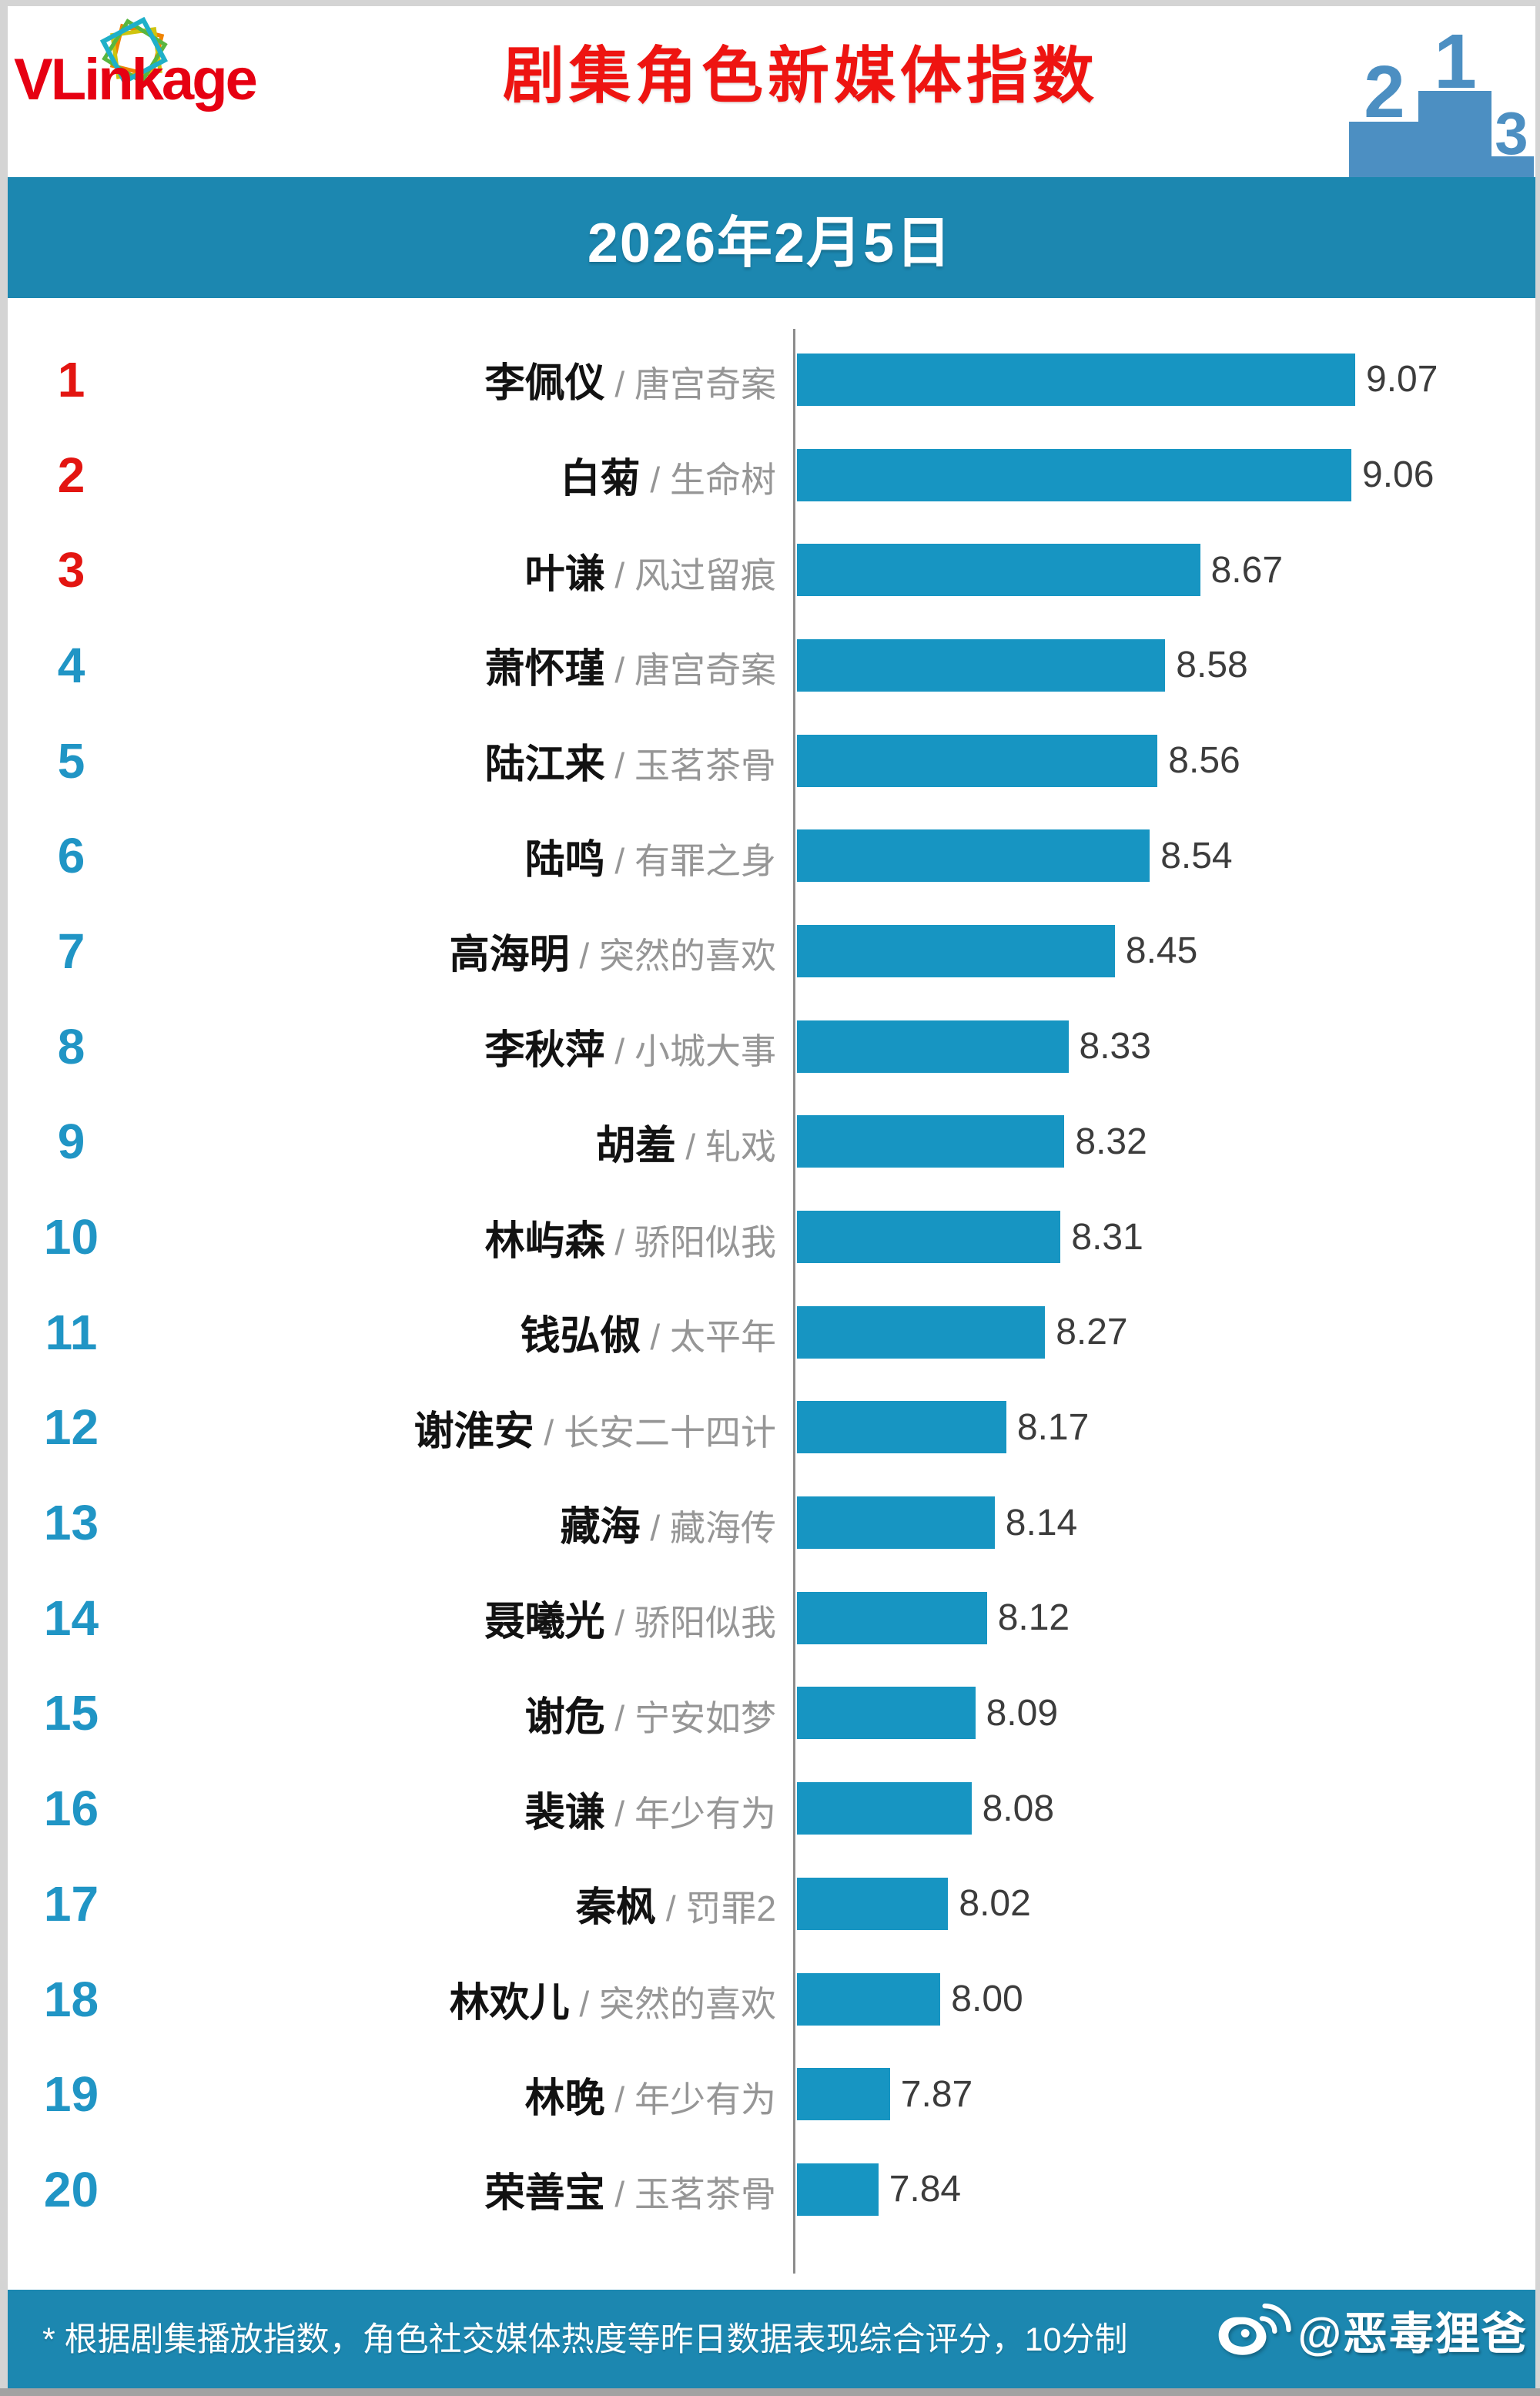 The width and height of the screenshot is (1540, 2396). What do you see at coordinates (1398, 475) in the screenshot?
I see `score-value: 9.06` at bounding box center [1398, 475].